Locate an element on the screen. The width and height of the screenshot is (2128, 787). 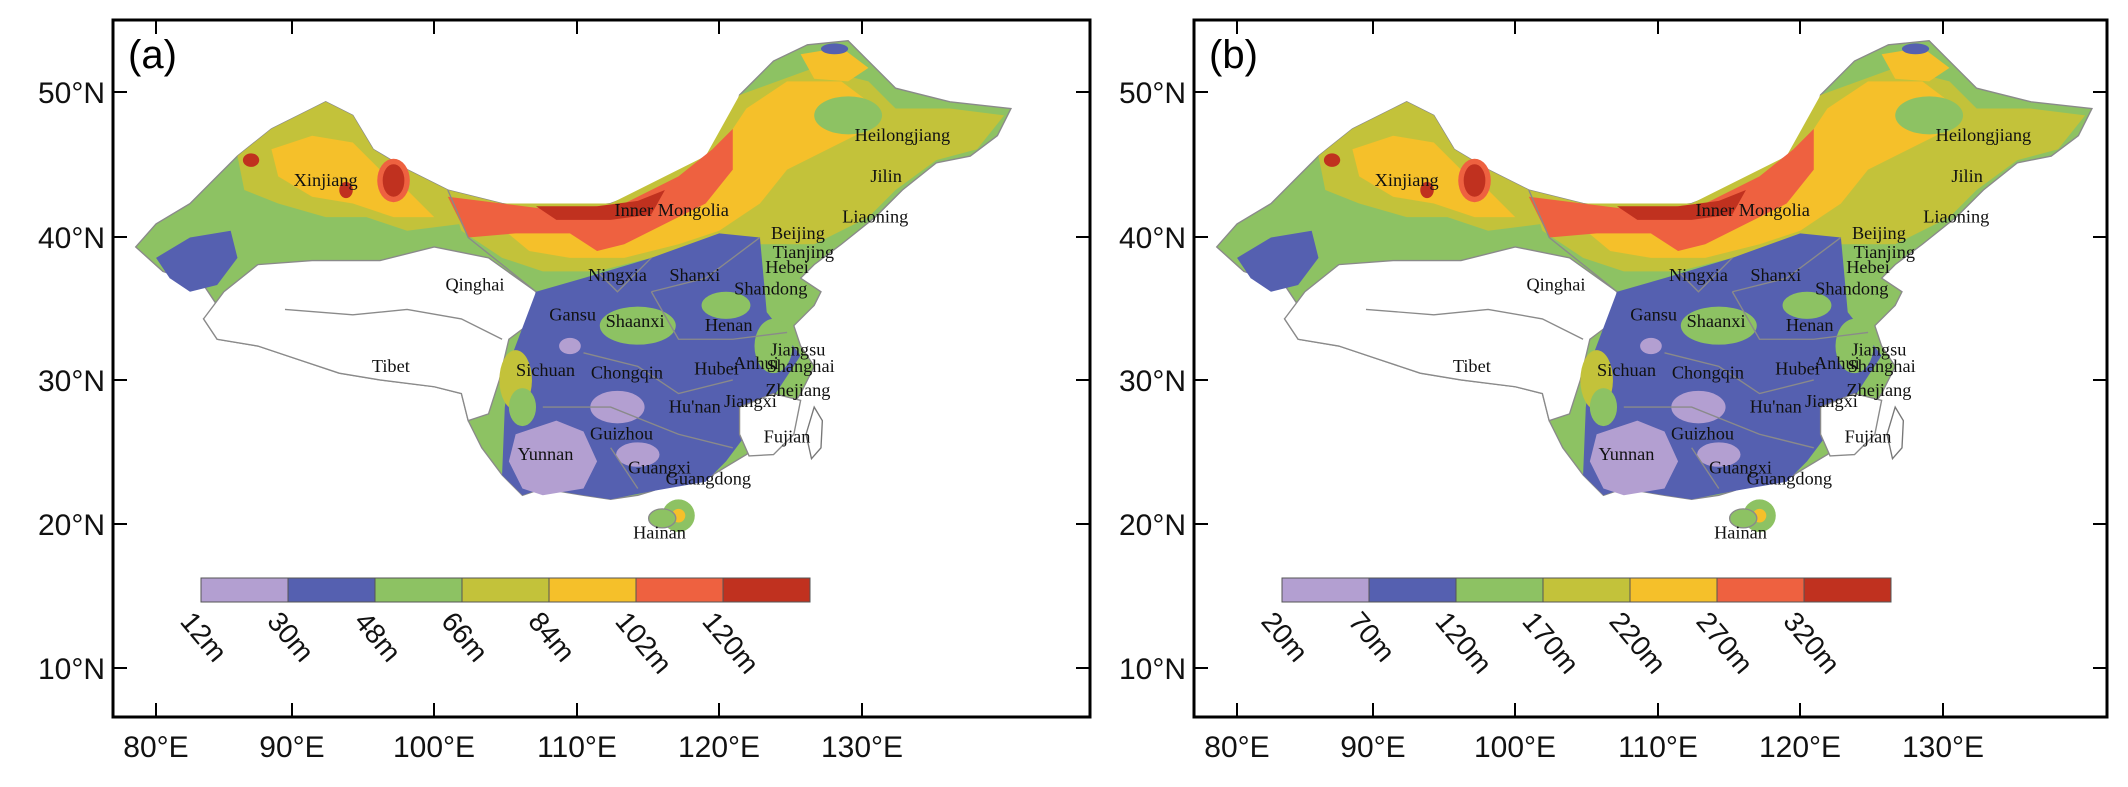
province-label: Hebei is located at coordinates (787, 267).